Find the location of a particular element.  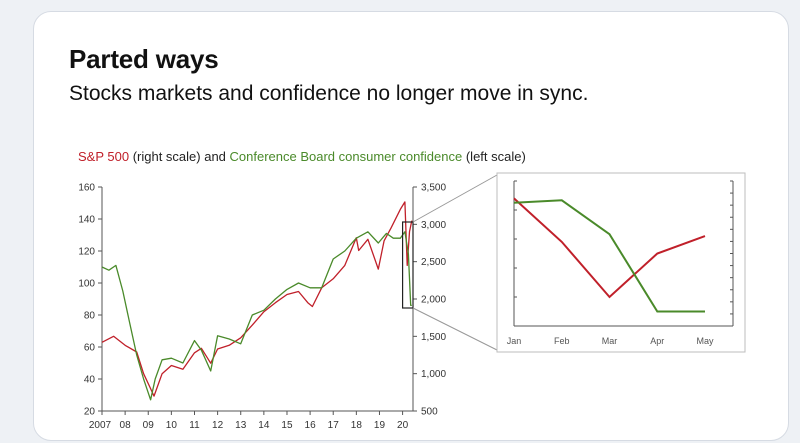

left-tick-label: 120 is located at coordinates (86, 252).